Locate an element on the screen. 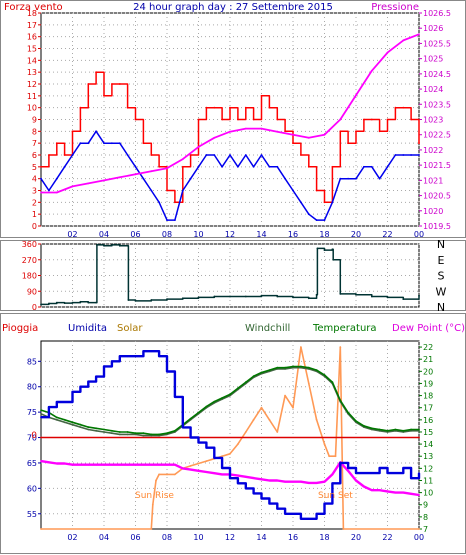 This screenshot has height=555, width=466. x-tick-label: 12 is located at coordinates (230, 234).